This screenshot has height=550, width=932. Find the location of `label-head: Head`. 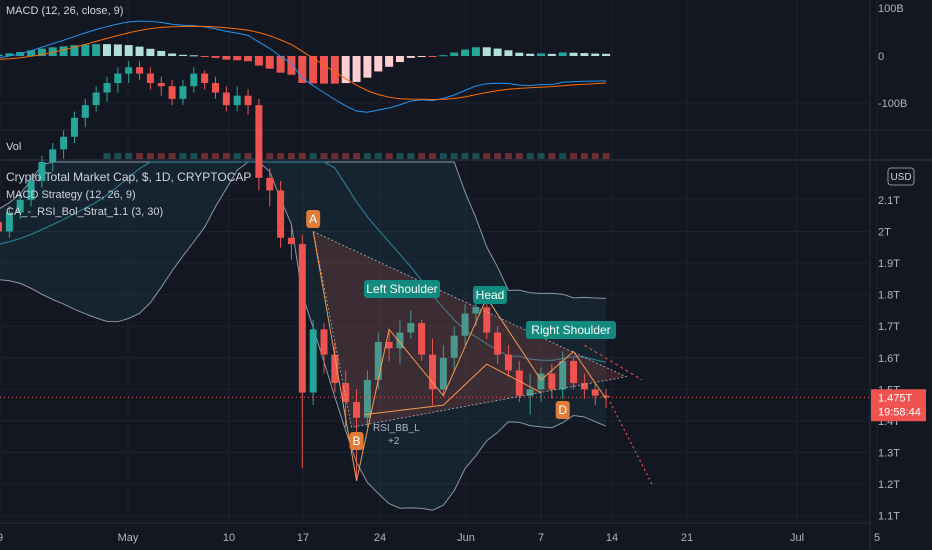

label-head: Head is located at coordinates (490, 295).